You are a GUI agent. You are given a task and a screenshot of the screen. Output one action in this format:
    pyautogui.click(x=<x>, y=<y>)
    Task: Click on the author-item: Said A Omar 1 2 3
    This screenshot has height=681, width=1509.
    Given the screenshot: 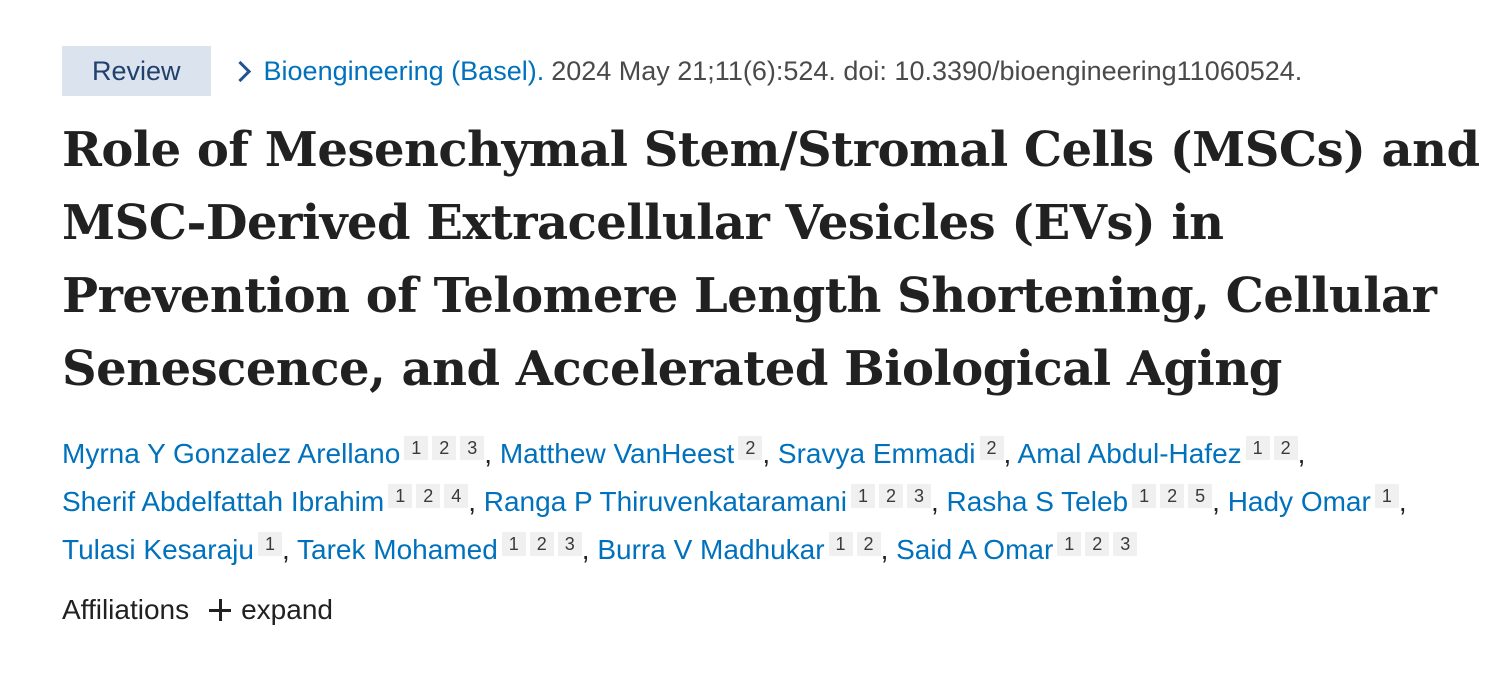 What is the action you would take?
    pyautogui.click(x=1017, y=548)
    